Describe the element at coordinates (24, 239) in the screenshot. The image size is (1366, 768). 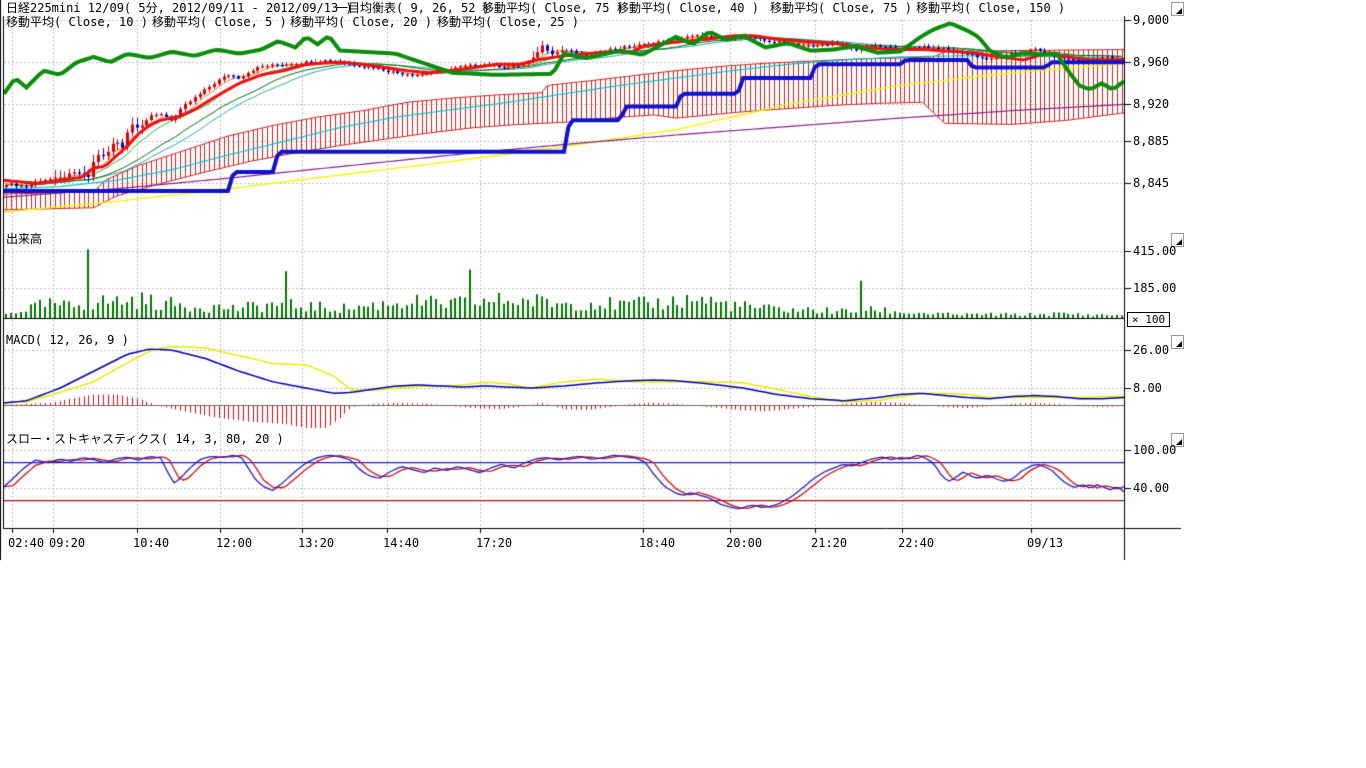
I see `volume-panel-label: 出来高` at that location.